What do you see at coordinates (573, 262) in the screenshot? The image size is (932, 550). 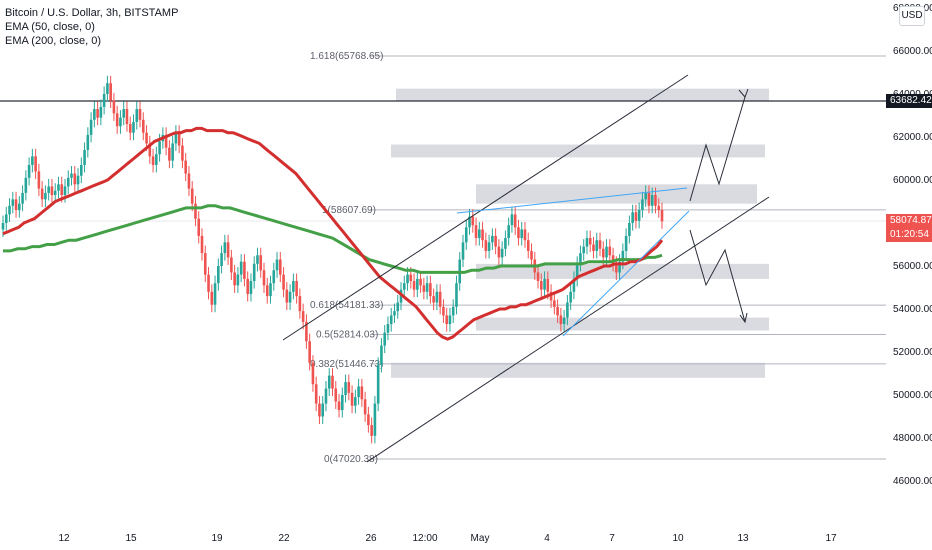 I see `rising-wedge` at bounding box center [573, 262].